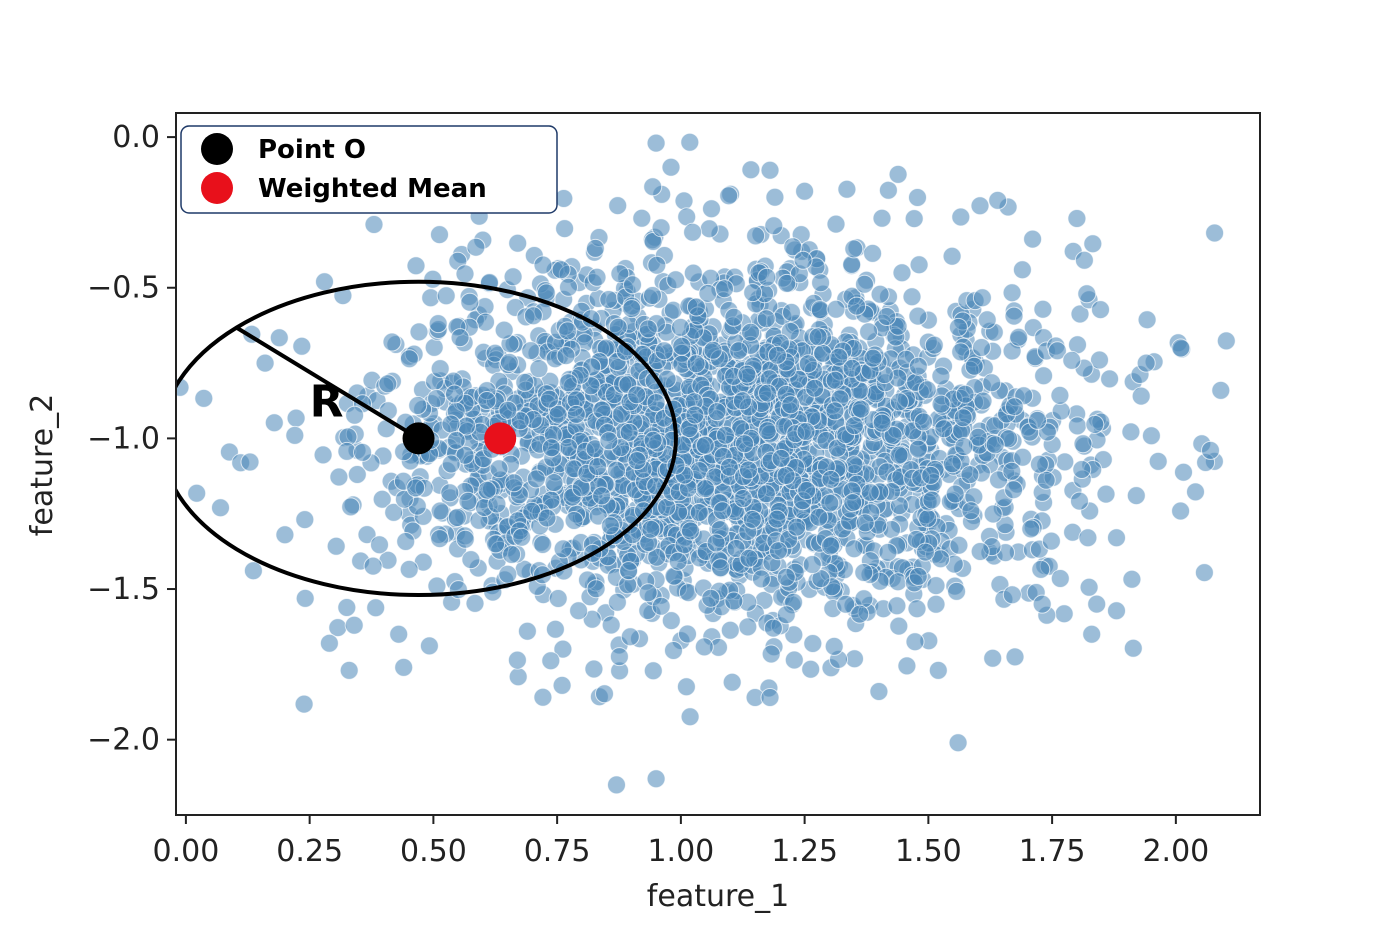  I want to click on y-tick-label: −1.0, so click(123, 438).